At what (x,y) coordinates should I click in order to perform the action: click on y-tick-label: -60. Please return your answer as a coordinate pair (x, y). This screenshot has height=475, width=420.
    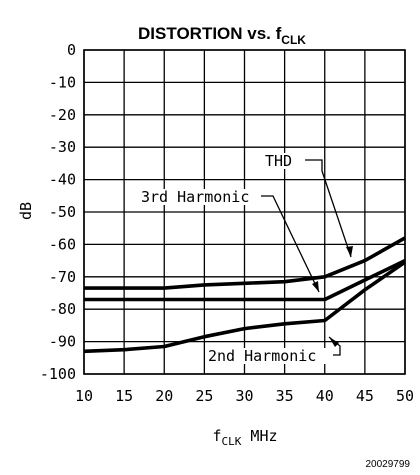
    Looking at the image, I should click on (62, 244).